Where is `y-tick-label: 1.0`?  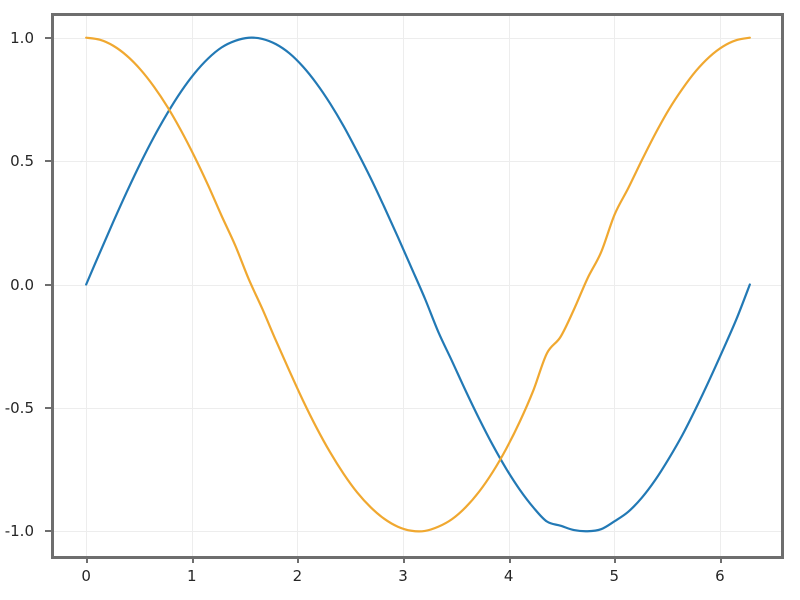 y-tick-label: 1.0 is located at coordinates (22, 37).